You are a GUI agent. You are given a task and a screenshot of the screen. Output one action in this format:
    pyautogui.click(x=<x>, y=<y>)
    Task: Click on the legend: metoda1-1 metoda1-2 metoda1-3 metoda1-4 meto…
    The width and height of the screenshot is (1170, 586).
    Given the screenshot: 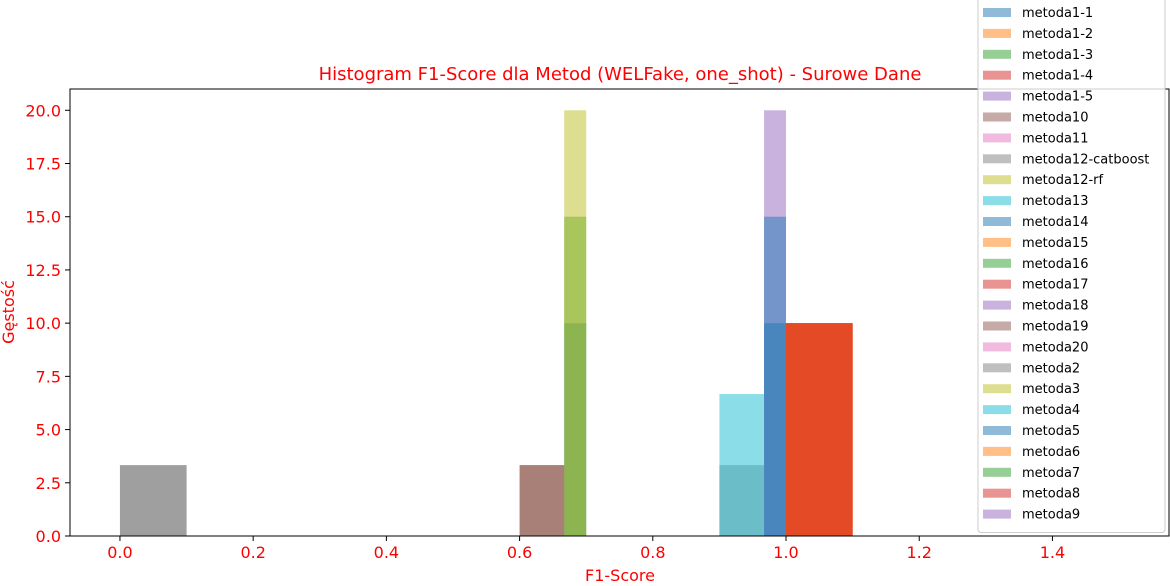 What is the action you would take?
    pyautogui.click(x=1071, y=266)
    